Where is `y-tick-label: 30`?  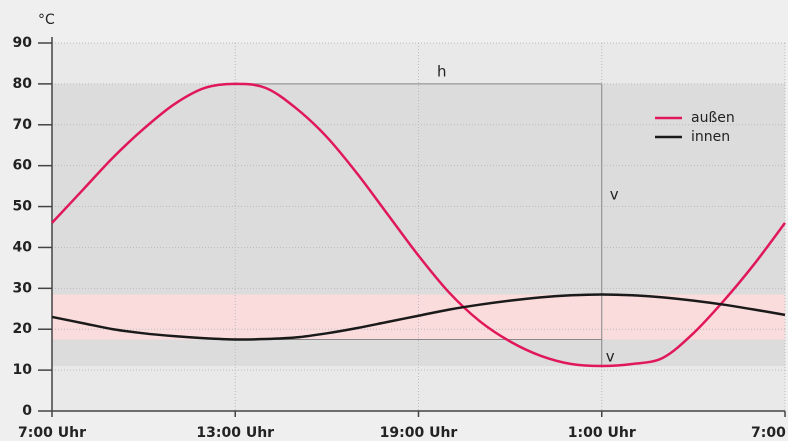 y-tick-label: 30 is located at coordinates (23, 288).